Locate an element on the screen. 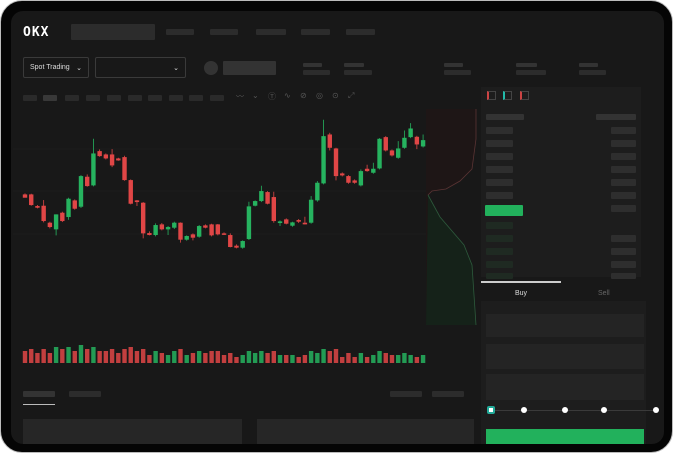 Image resolution: width=673 pixels, height=453 pixels. drawing-tool-icon: ⊘ is located at coordinates (303, 95).